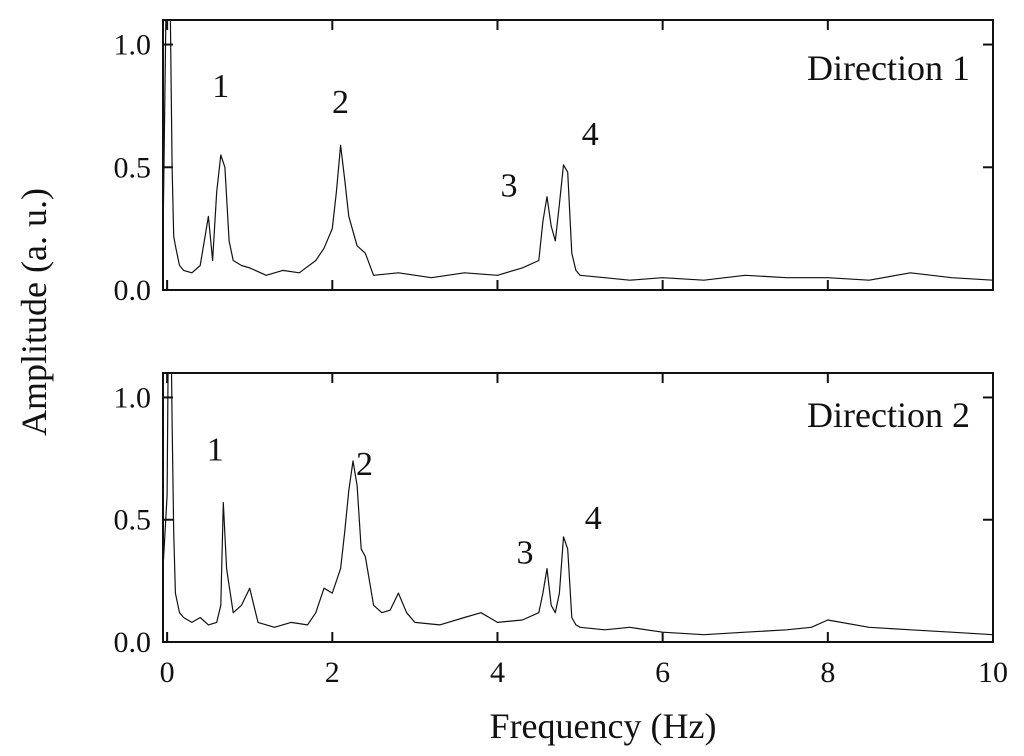 This screenshot has width=1024, height=756. I want to click on x-tick-label: 8, so click(827, 672).